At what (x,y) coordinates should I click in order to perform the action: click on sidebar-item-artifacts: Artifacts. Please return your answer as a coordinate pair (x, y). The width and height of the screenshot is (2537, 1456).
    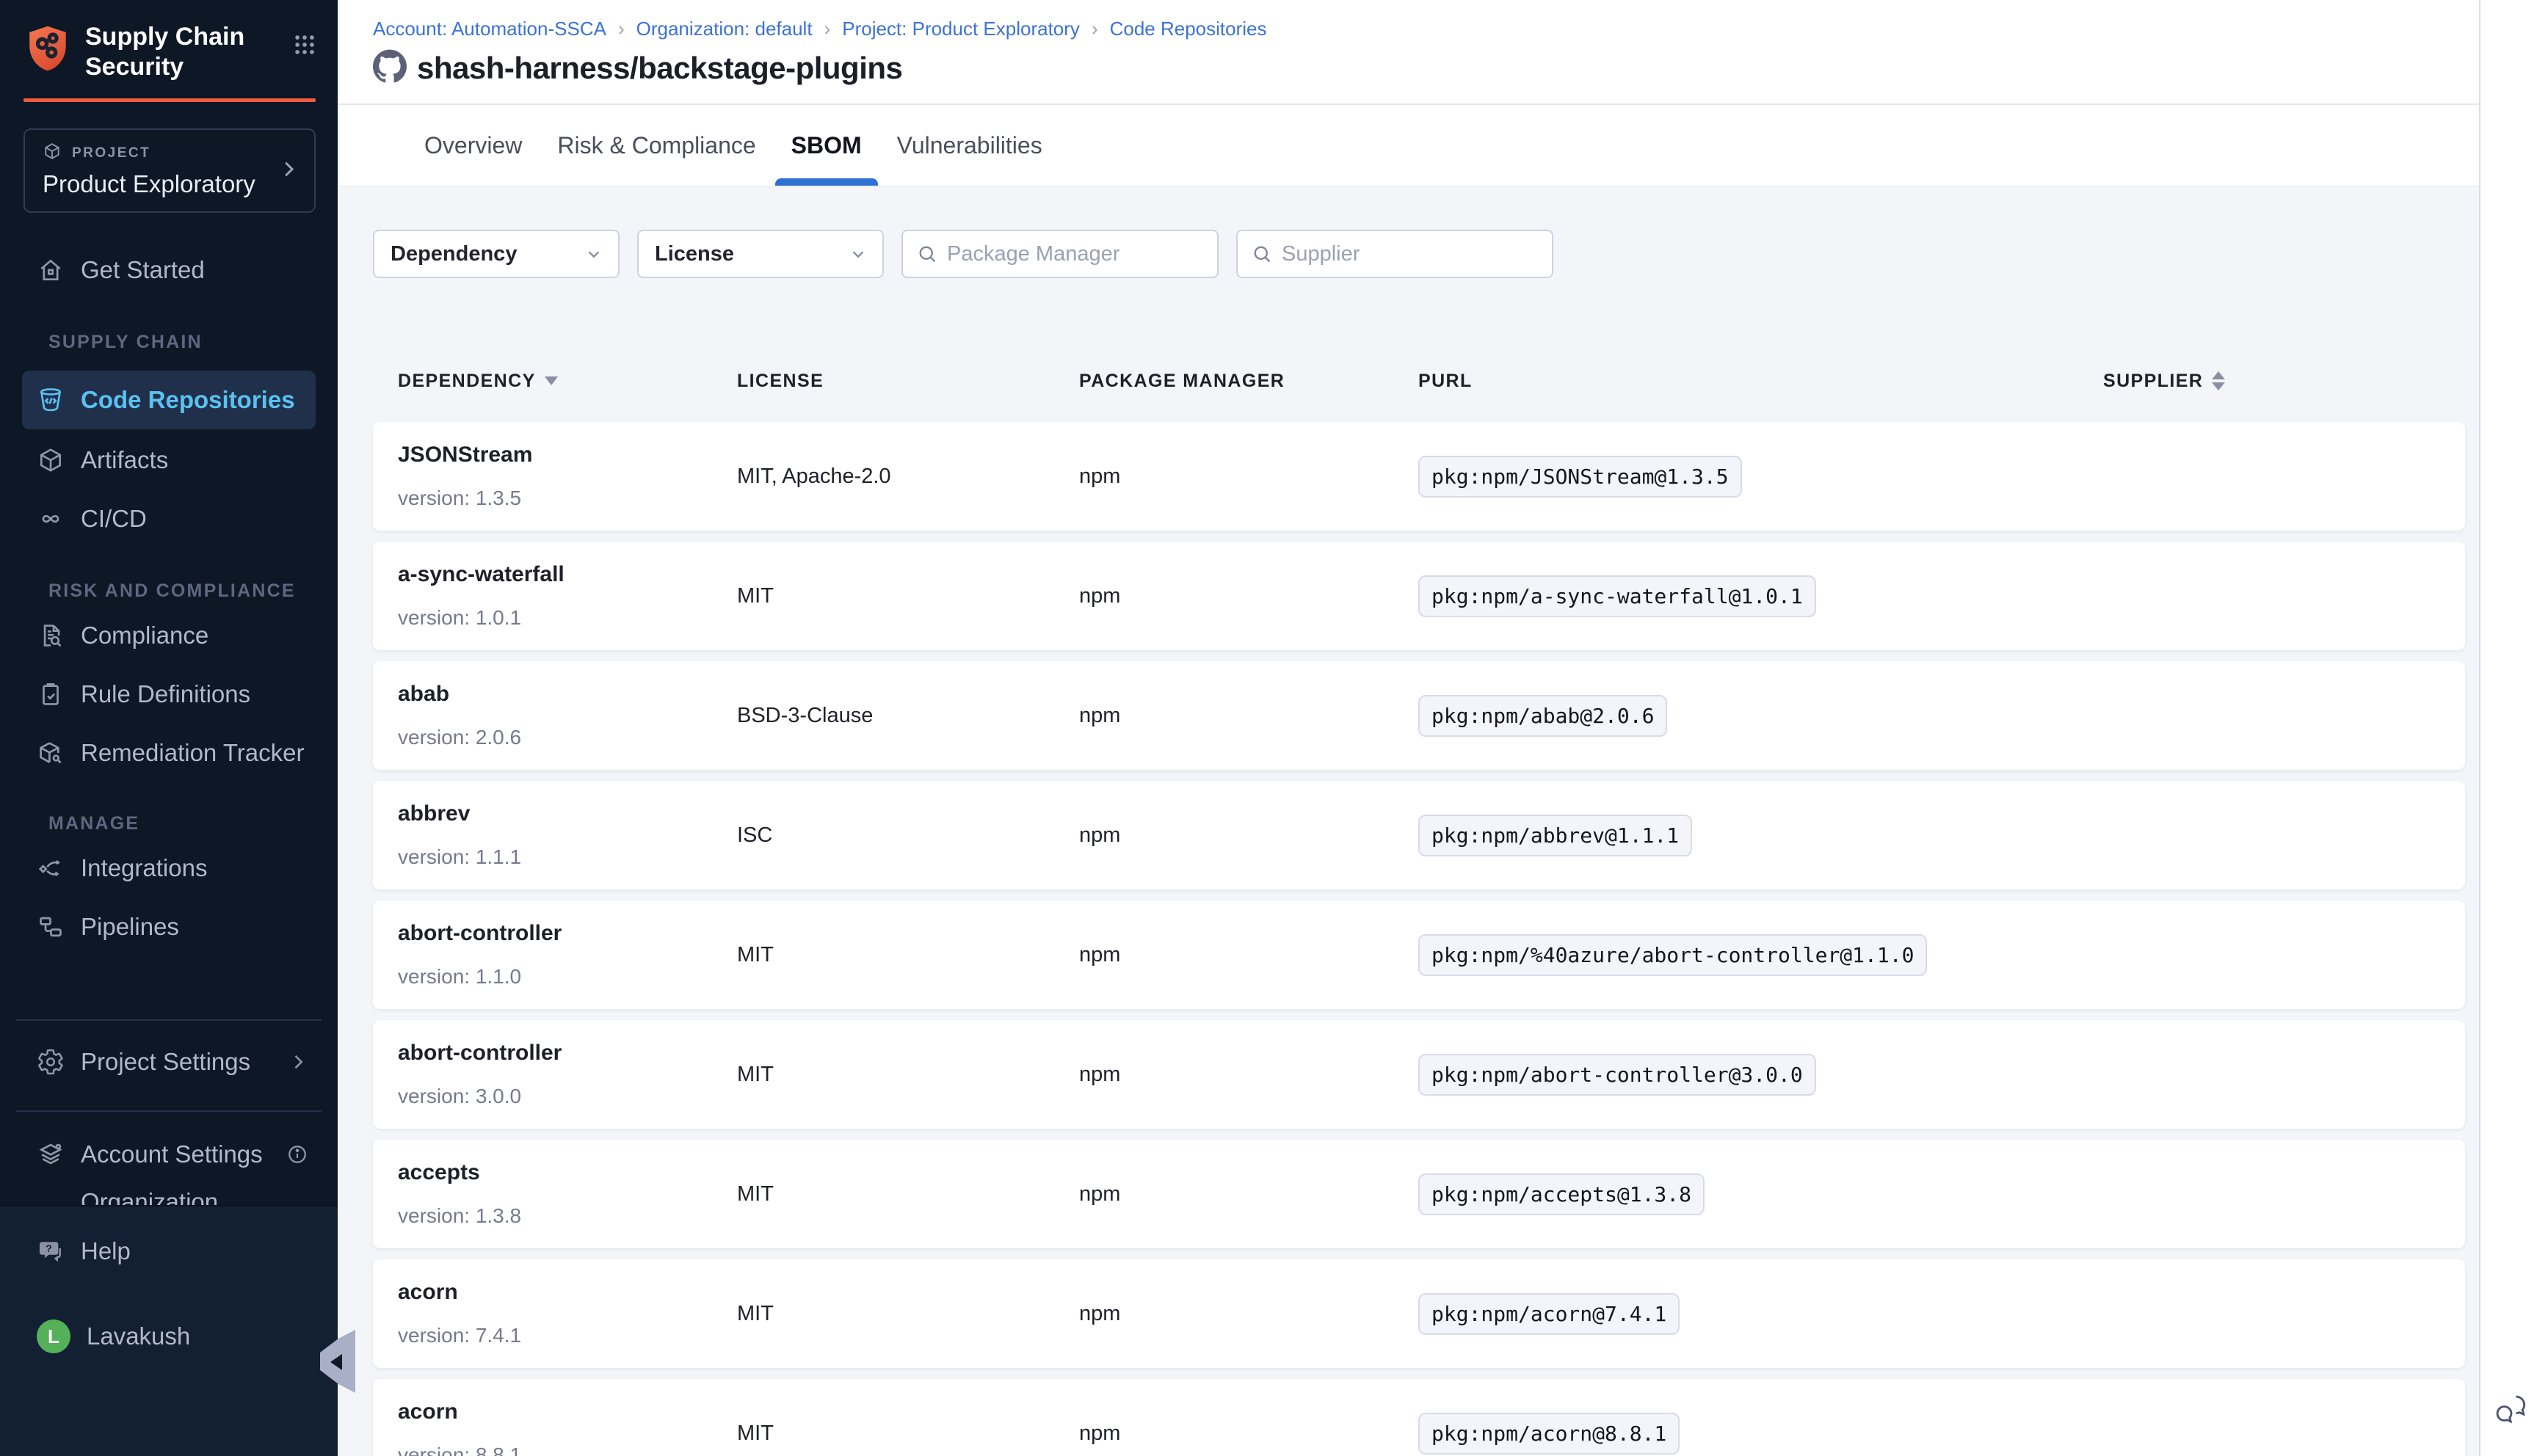
    Looking at the image, I should click on (169, 460).